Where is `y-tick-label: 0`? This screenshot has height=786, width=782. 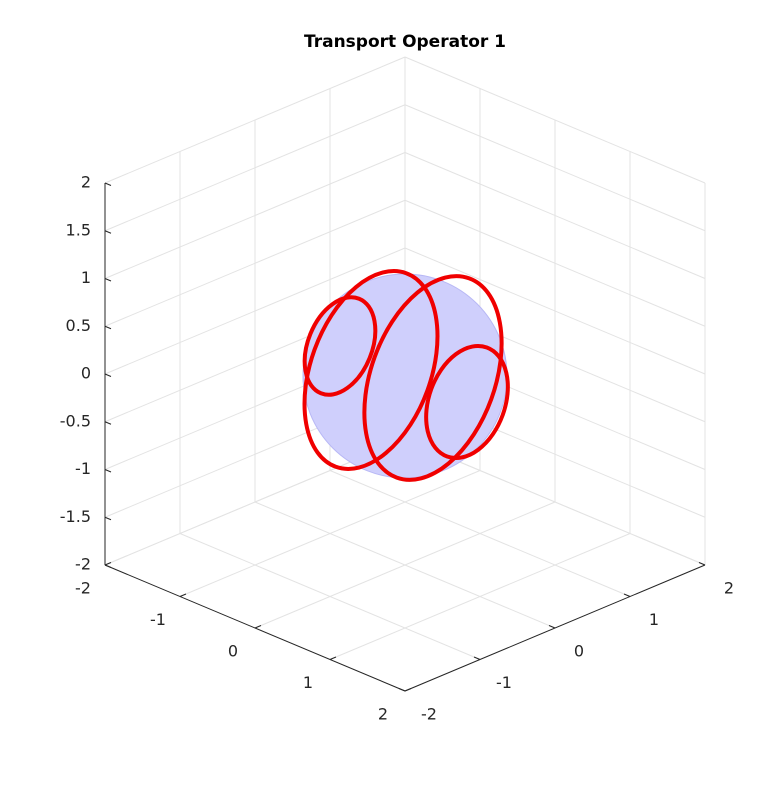
y-tick-label: 0 is located at coordinates (579, 651).